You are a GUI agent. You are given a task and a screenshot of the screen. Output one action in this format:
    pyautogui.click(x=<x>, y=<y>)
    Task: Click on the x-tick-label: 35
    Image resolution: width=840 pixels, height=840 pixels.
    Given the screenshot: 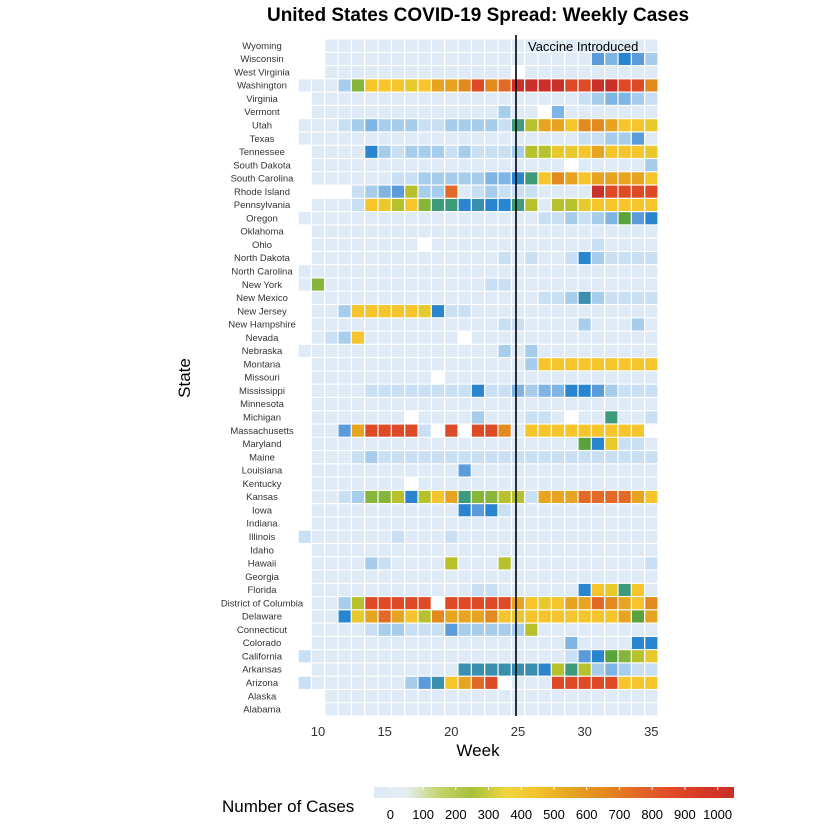 What is the action you would take?
    pyautogui.click(x=651, y=731)
    